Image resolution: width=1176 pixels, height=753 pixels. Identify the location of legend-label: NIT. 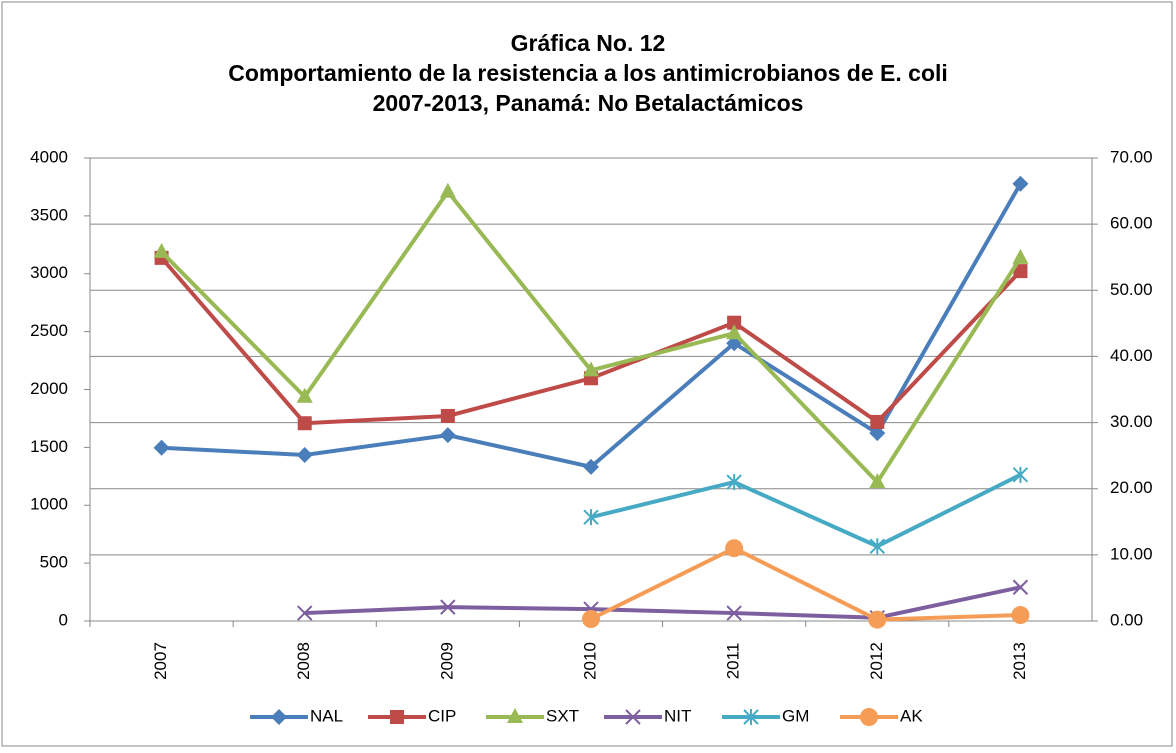
(677, 715).